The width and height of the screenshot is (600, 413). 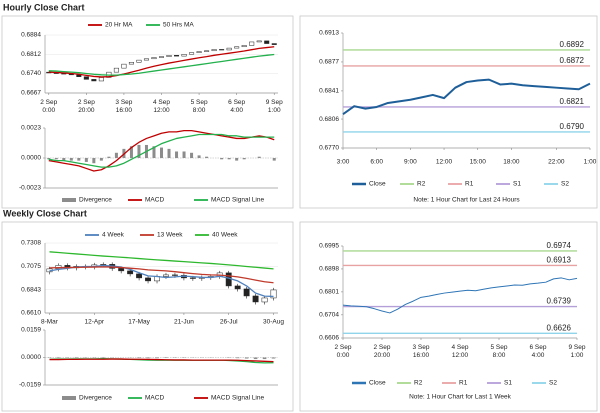 What do you see at coordinates (199, 106) in the screenshot?
I see `x-tick-label: 5 Sep 8:00` at bounding box center [199, 106].